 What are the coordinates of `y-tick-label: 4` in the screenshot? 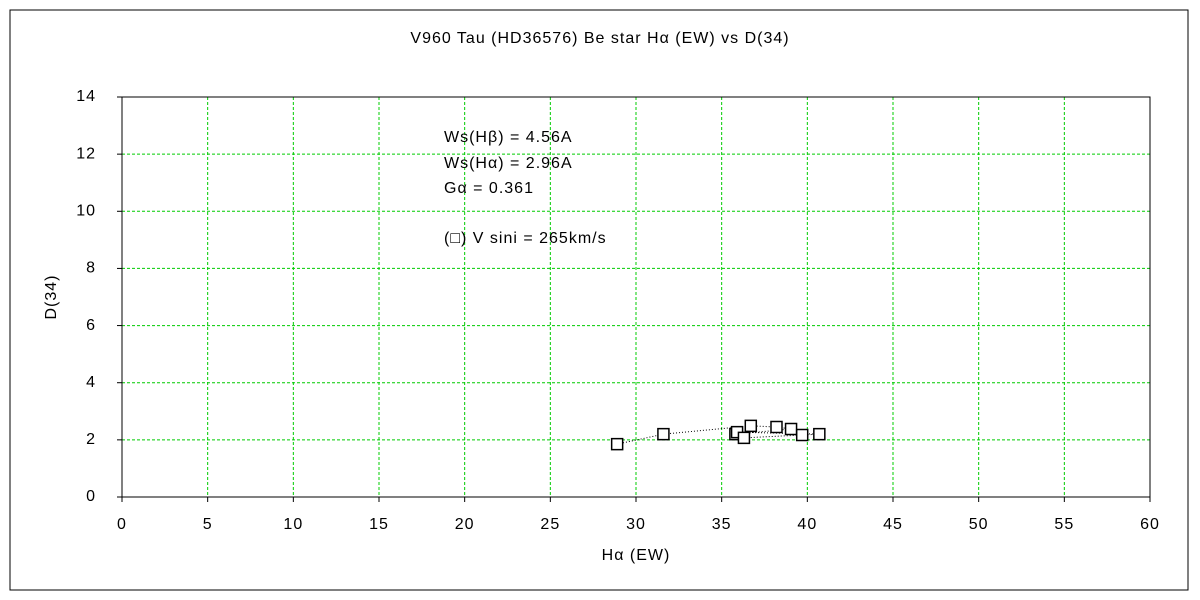 It's located at (91, 382).